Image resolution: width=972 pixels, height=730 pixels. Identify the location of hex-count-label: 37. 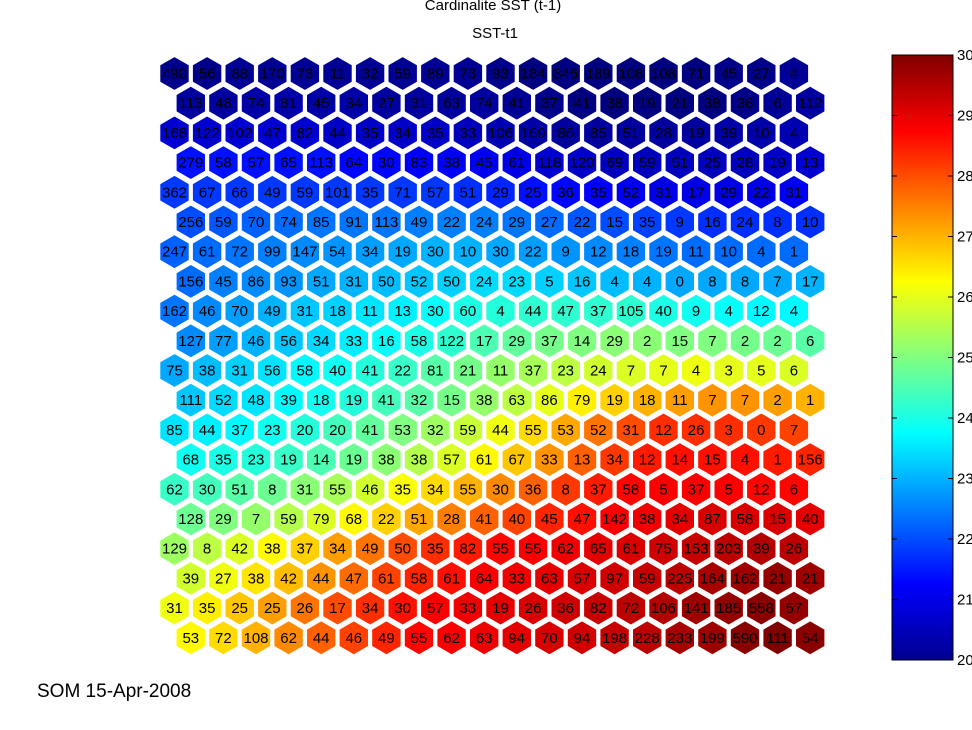
(533, 371).